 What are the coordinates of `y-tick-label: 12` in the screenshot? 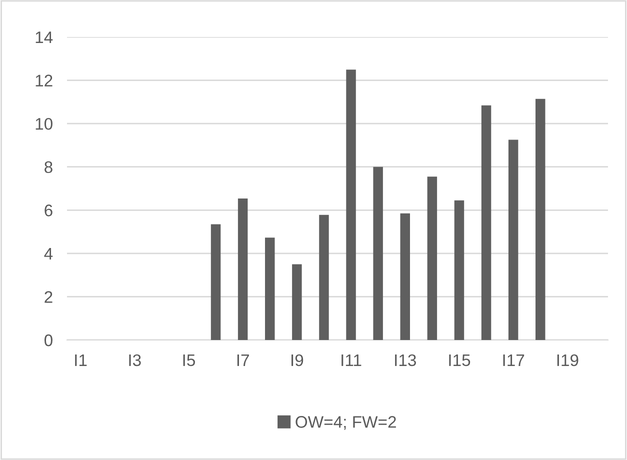 It's located at (44, 80).